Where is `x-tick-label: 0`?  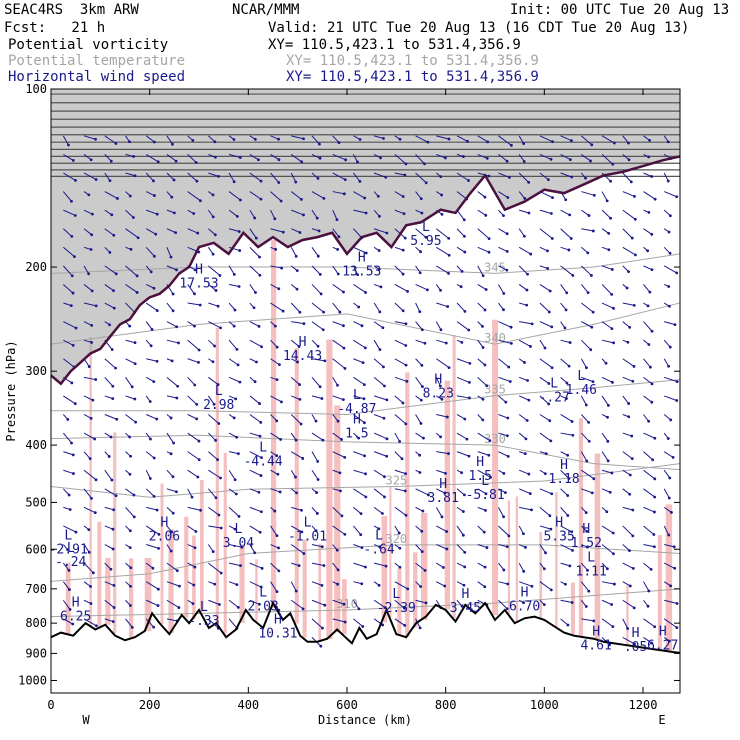 x-tick-label: 0 is located at coordinates (50, 705).